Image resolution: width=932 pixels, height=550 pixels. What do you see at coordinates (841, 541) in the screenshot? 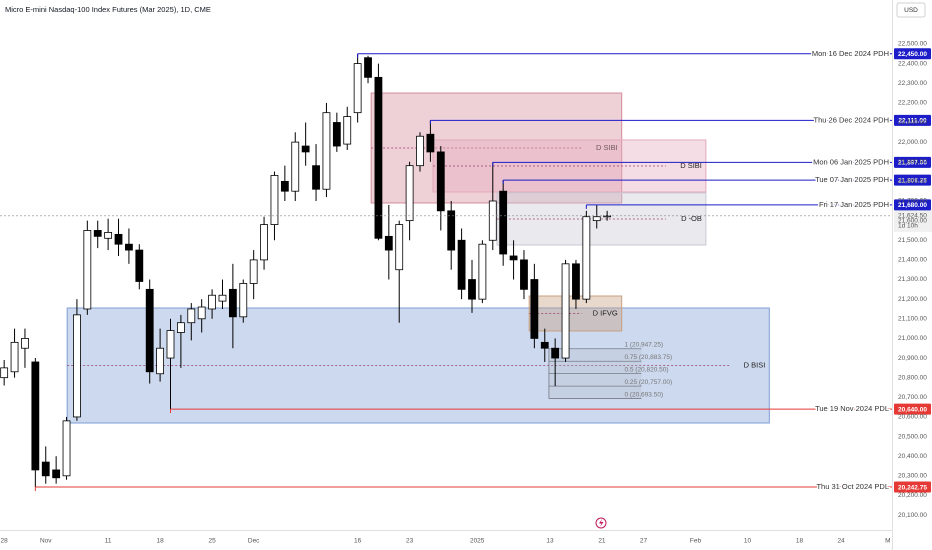
I see `x-tick-label: 24` at bounding box center [841, 541].